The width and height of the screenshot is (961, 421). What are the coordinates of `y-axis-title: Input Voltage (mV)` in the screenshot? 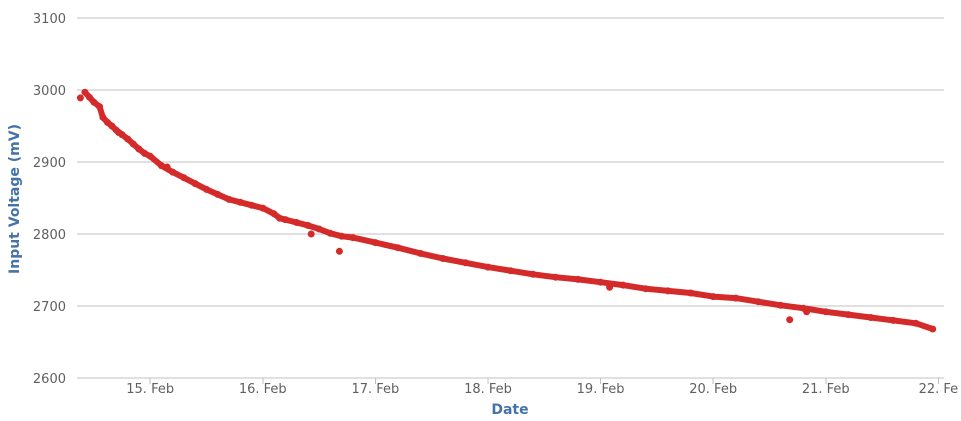 It's located at (15, 199).